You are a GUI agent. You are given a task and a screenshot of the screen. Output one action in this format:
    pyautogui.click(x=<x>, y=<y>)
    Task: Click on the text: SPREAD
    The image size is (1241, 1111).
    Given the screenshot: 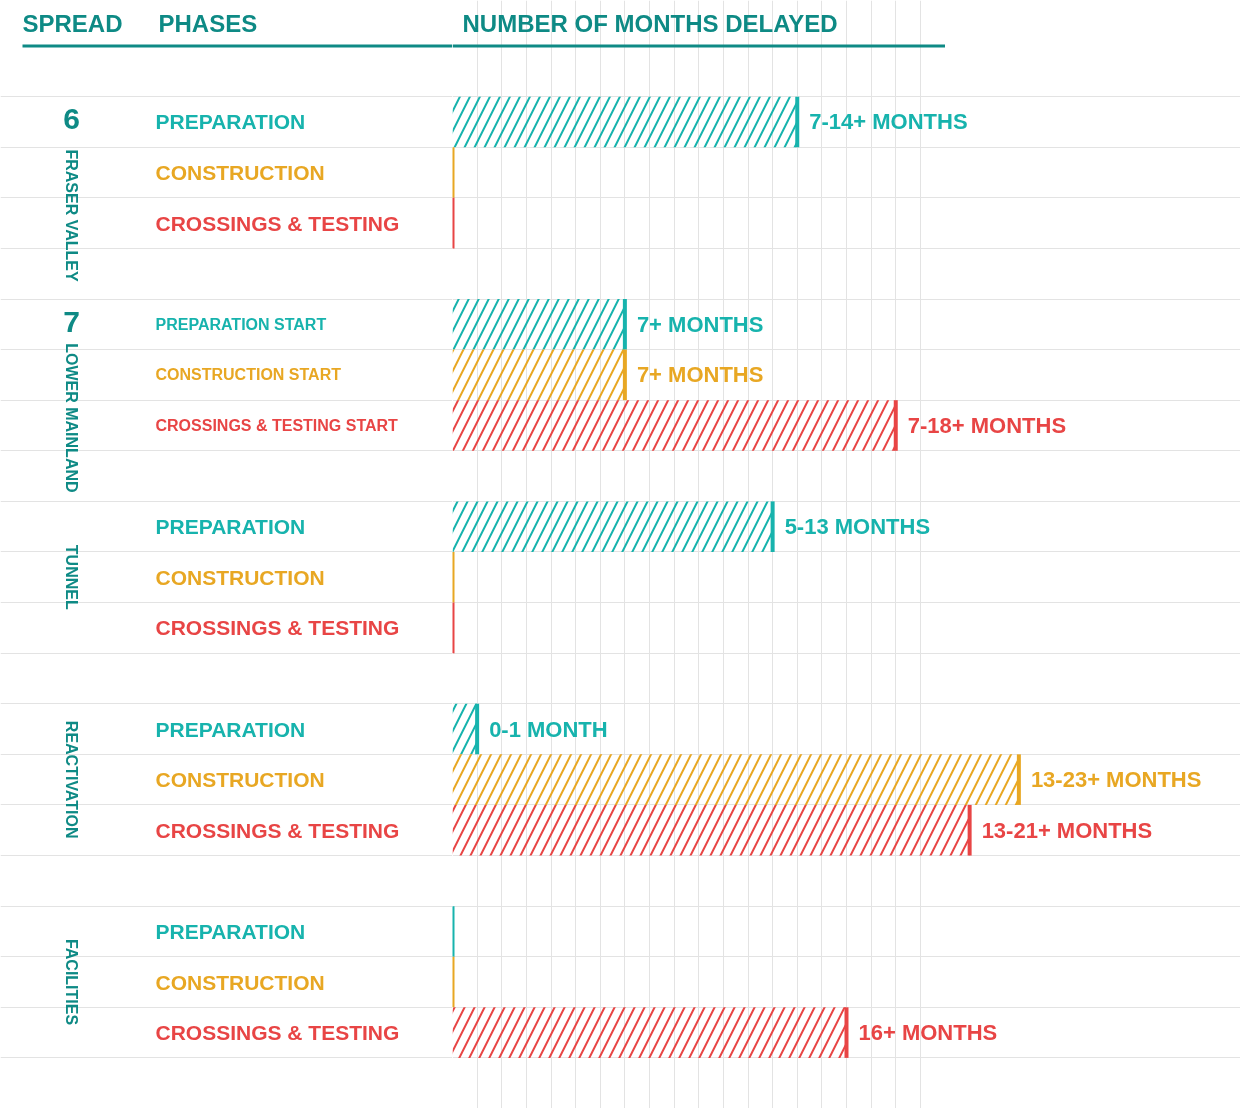 What is the action you would take?
    pyautogui.click(x=72, y=23)
    